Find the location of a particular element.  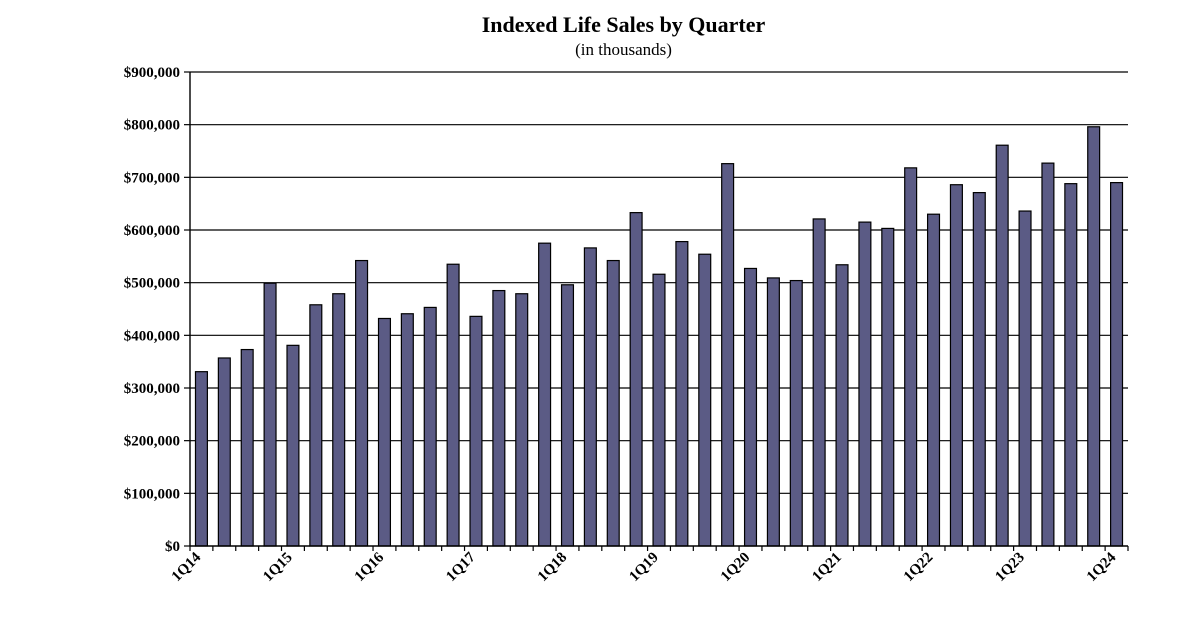

x-tick-label: 1Q21 is located at coordinates (826, 567).